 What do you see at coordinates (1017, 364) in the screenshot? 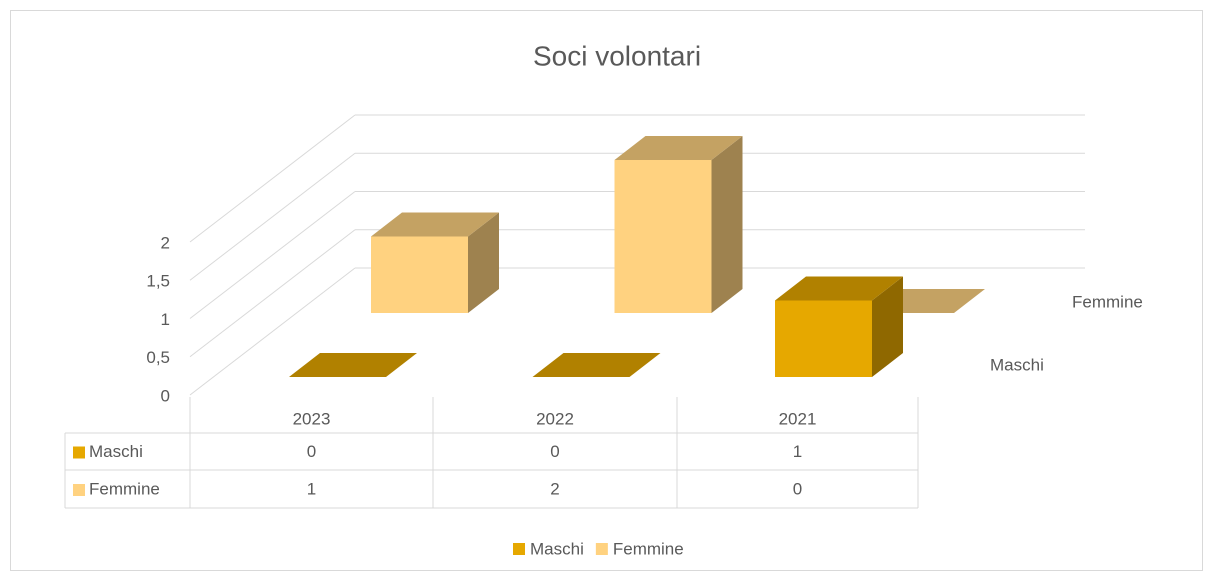
I see `depth-axis-label: Maschi` at bounding box center [1017, 364].